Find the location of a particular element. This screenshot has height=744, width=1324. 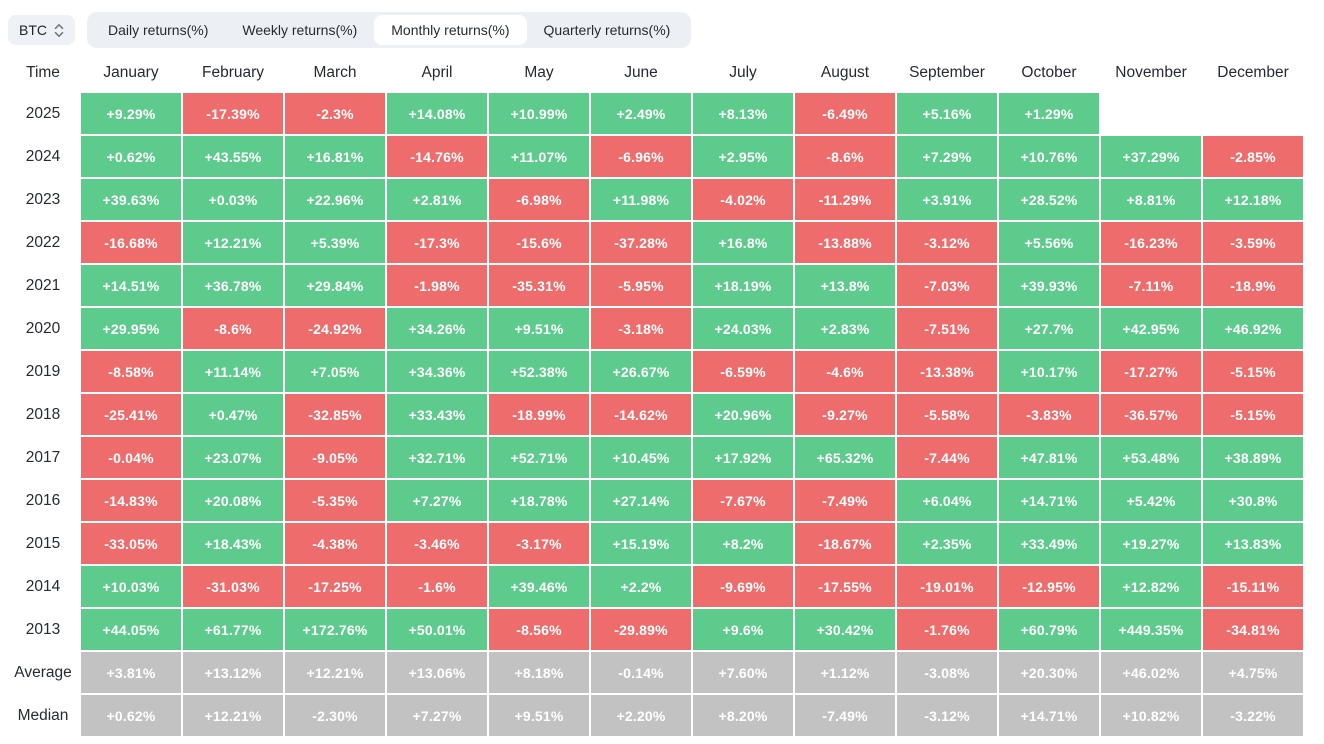

return-cell: -2.30% is located at coordinates (335, 715).